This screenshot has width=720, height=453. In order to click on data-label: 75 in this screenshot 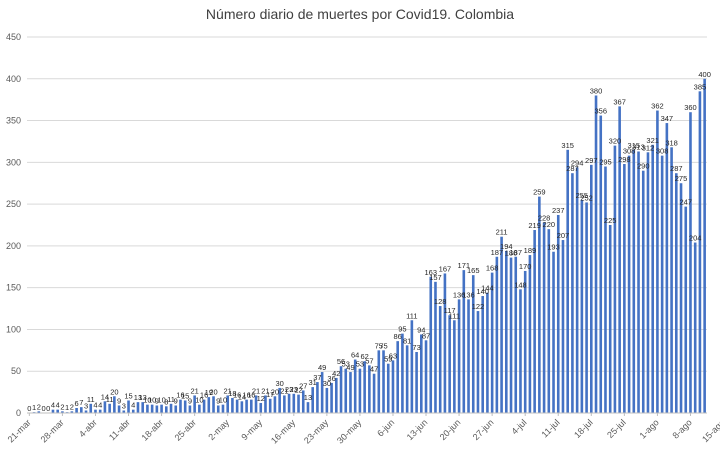, I will do `click(383, 345)`.